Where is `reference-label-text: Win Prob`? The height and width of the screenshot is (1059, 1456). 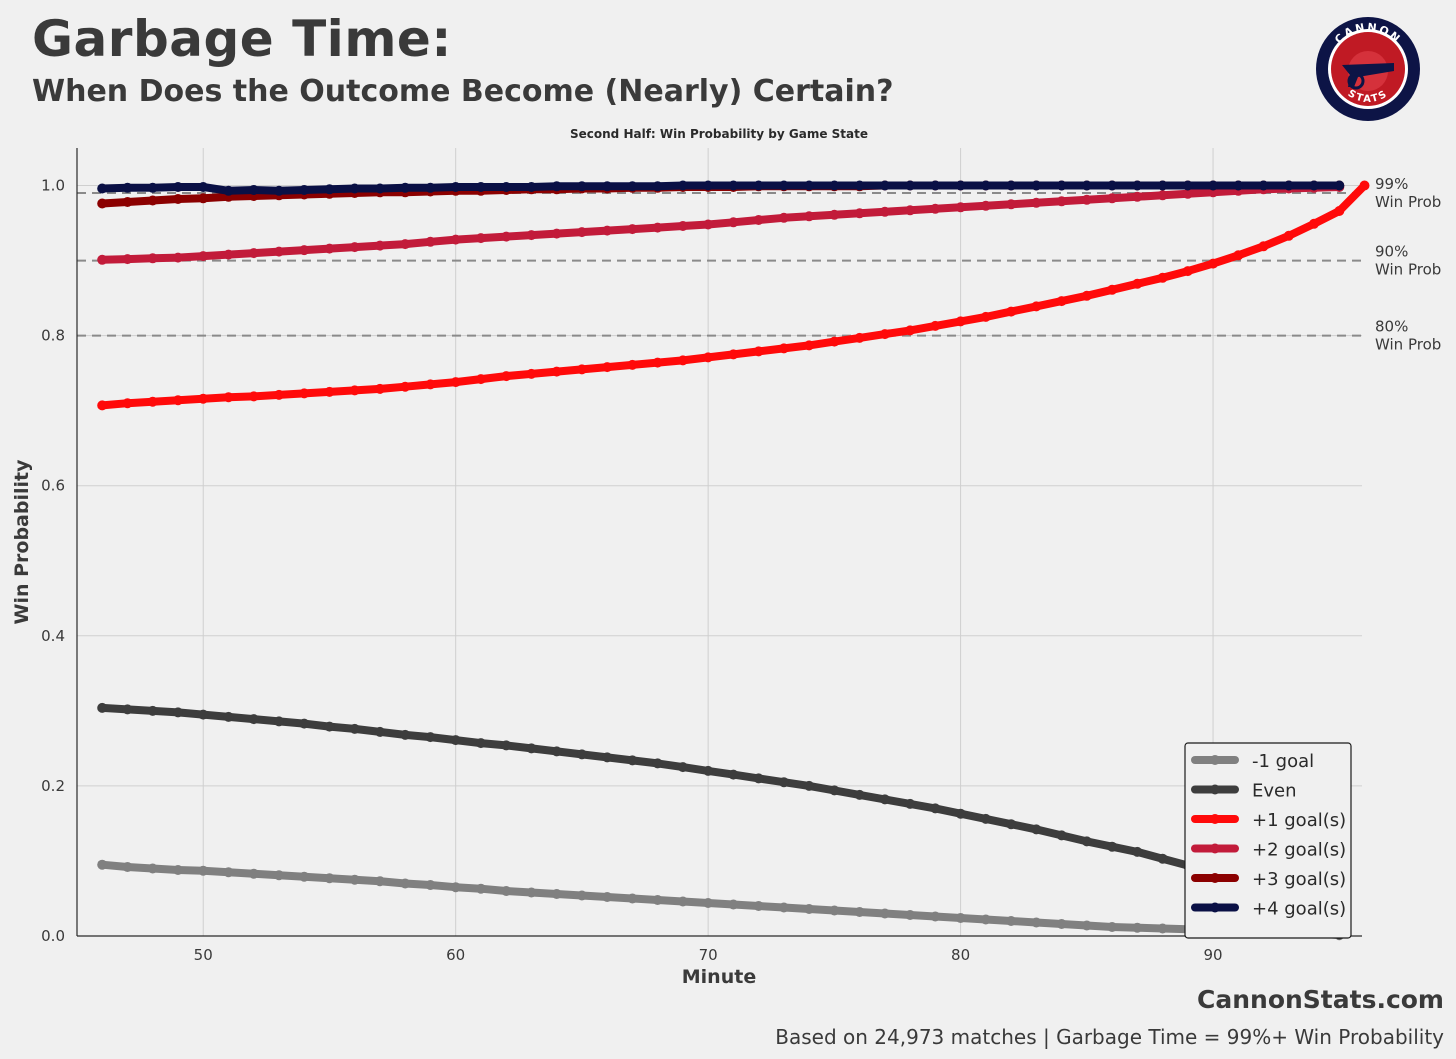
reference-label-text: Win Prob is located at coordinates (1408, 202).